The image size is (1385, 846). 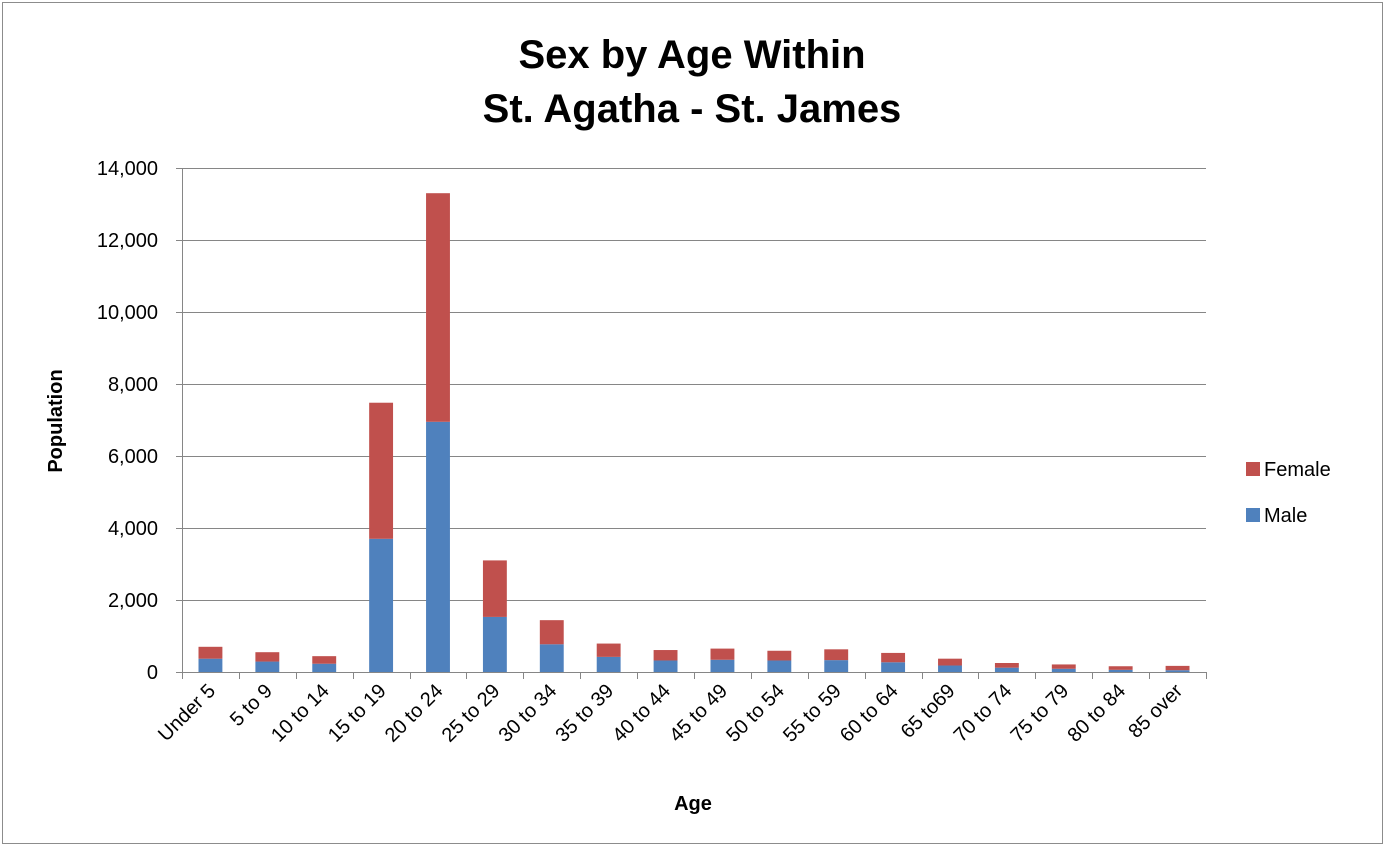 I want to click on legend: Female Male, so click(x=1288, y=493).